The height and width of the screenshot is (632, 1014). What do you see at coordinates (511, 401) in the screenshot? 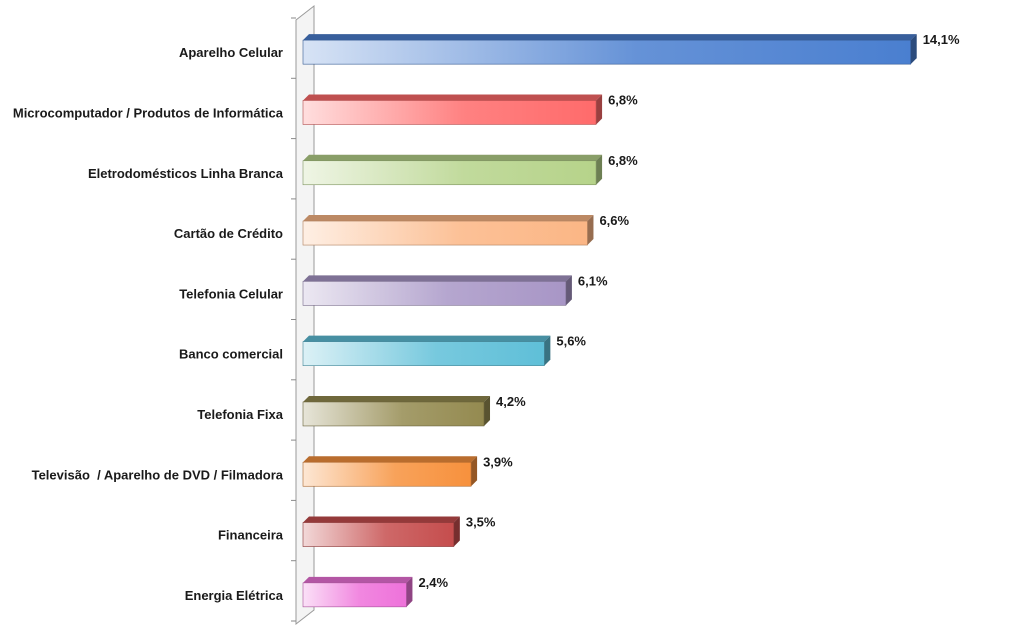
I see `value-label: 4,2%` at bounding box center [511, 401].